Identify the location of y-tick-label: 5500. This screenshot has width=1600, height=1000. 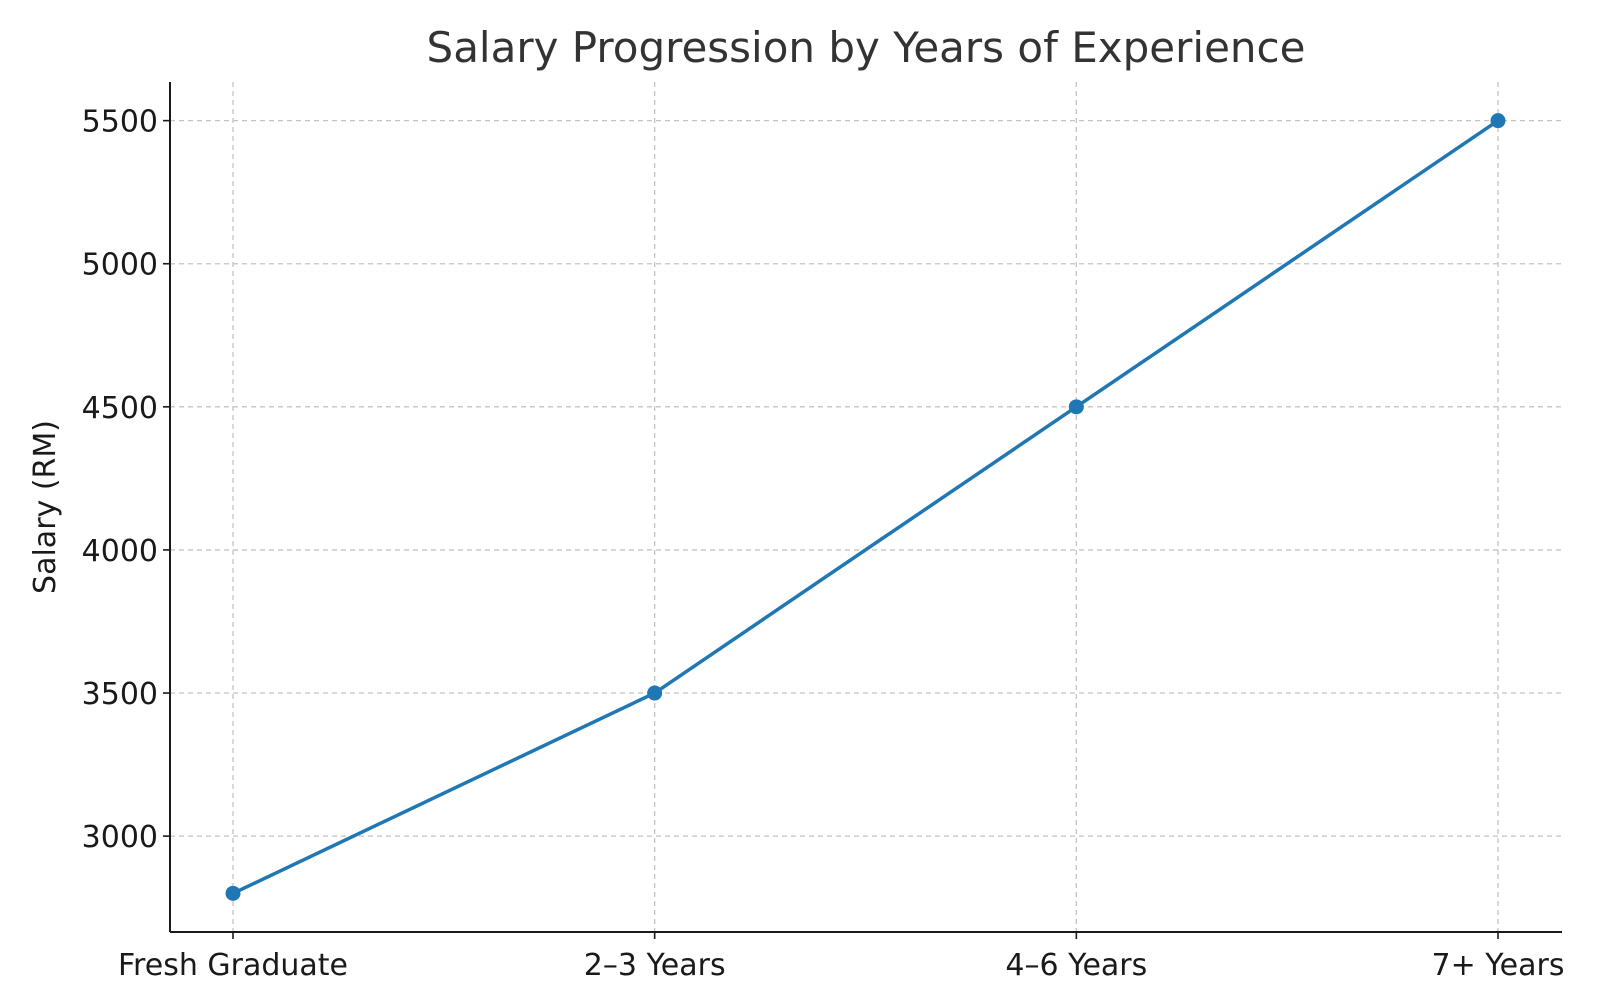
(120, 122).